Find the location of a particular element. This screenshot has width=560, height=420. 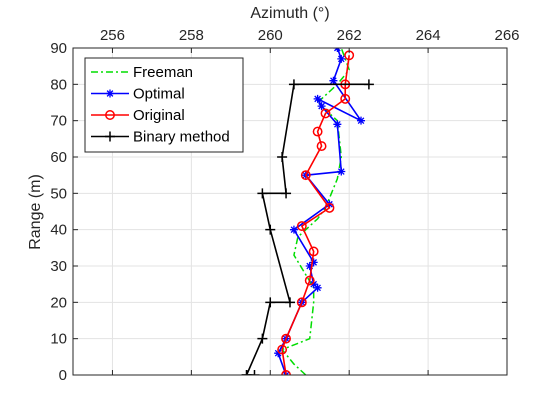

legend-item-freeman: Freeman is located at coordinates (142, 72).